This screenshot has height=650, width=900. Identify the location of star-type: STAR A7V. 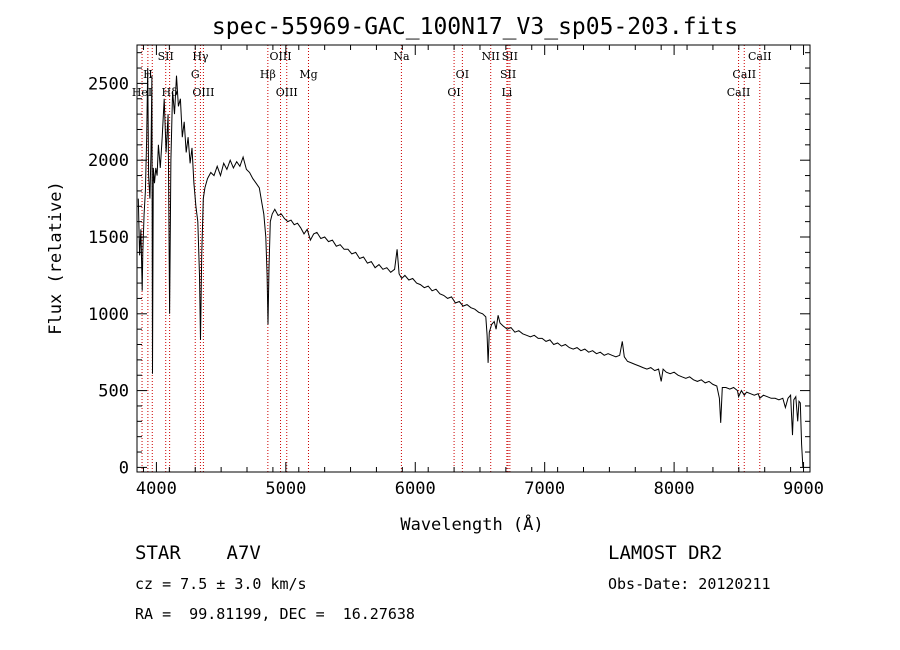
(198, 553).